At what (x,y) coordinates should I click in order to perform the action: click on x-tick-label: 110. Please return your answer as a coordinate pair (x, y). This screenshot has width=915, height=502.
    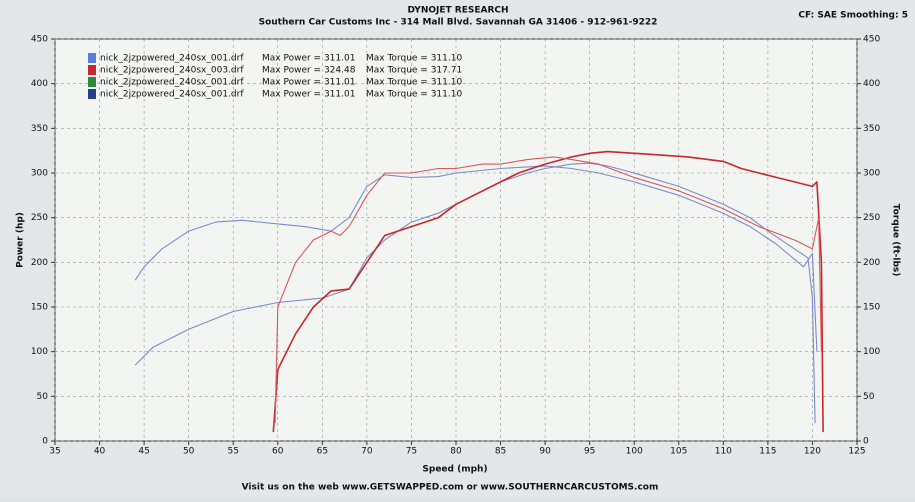
    Looking at the image, I should click on (723, 452).